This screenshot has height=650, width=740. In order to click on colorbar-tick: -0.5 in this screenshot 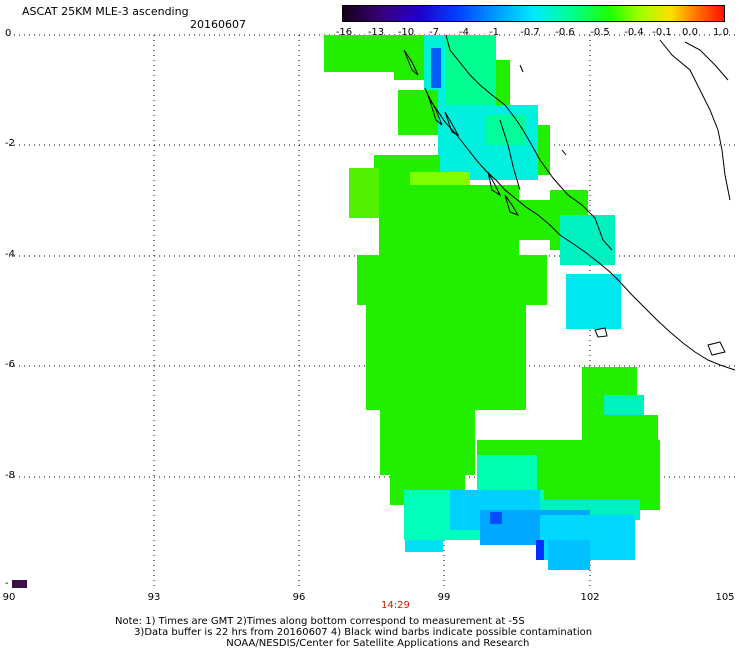, I will do `click(600, 32)`.